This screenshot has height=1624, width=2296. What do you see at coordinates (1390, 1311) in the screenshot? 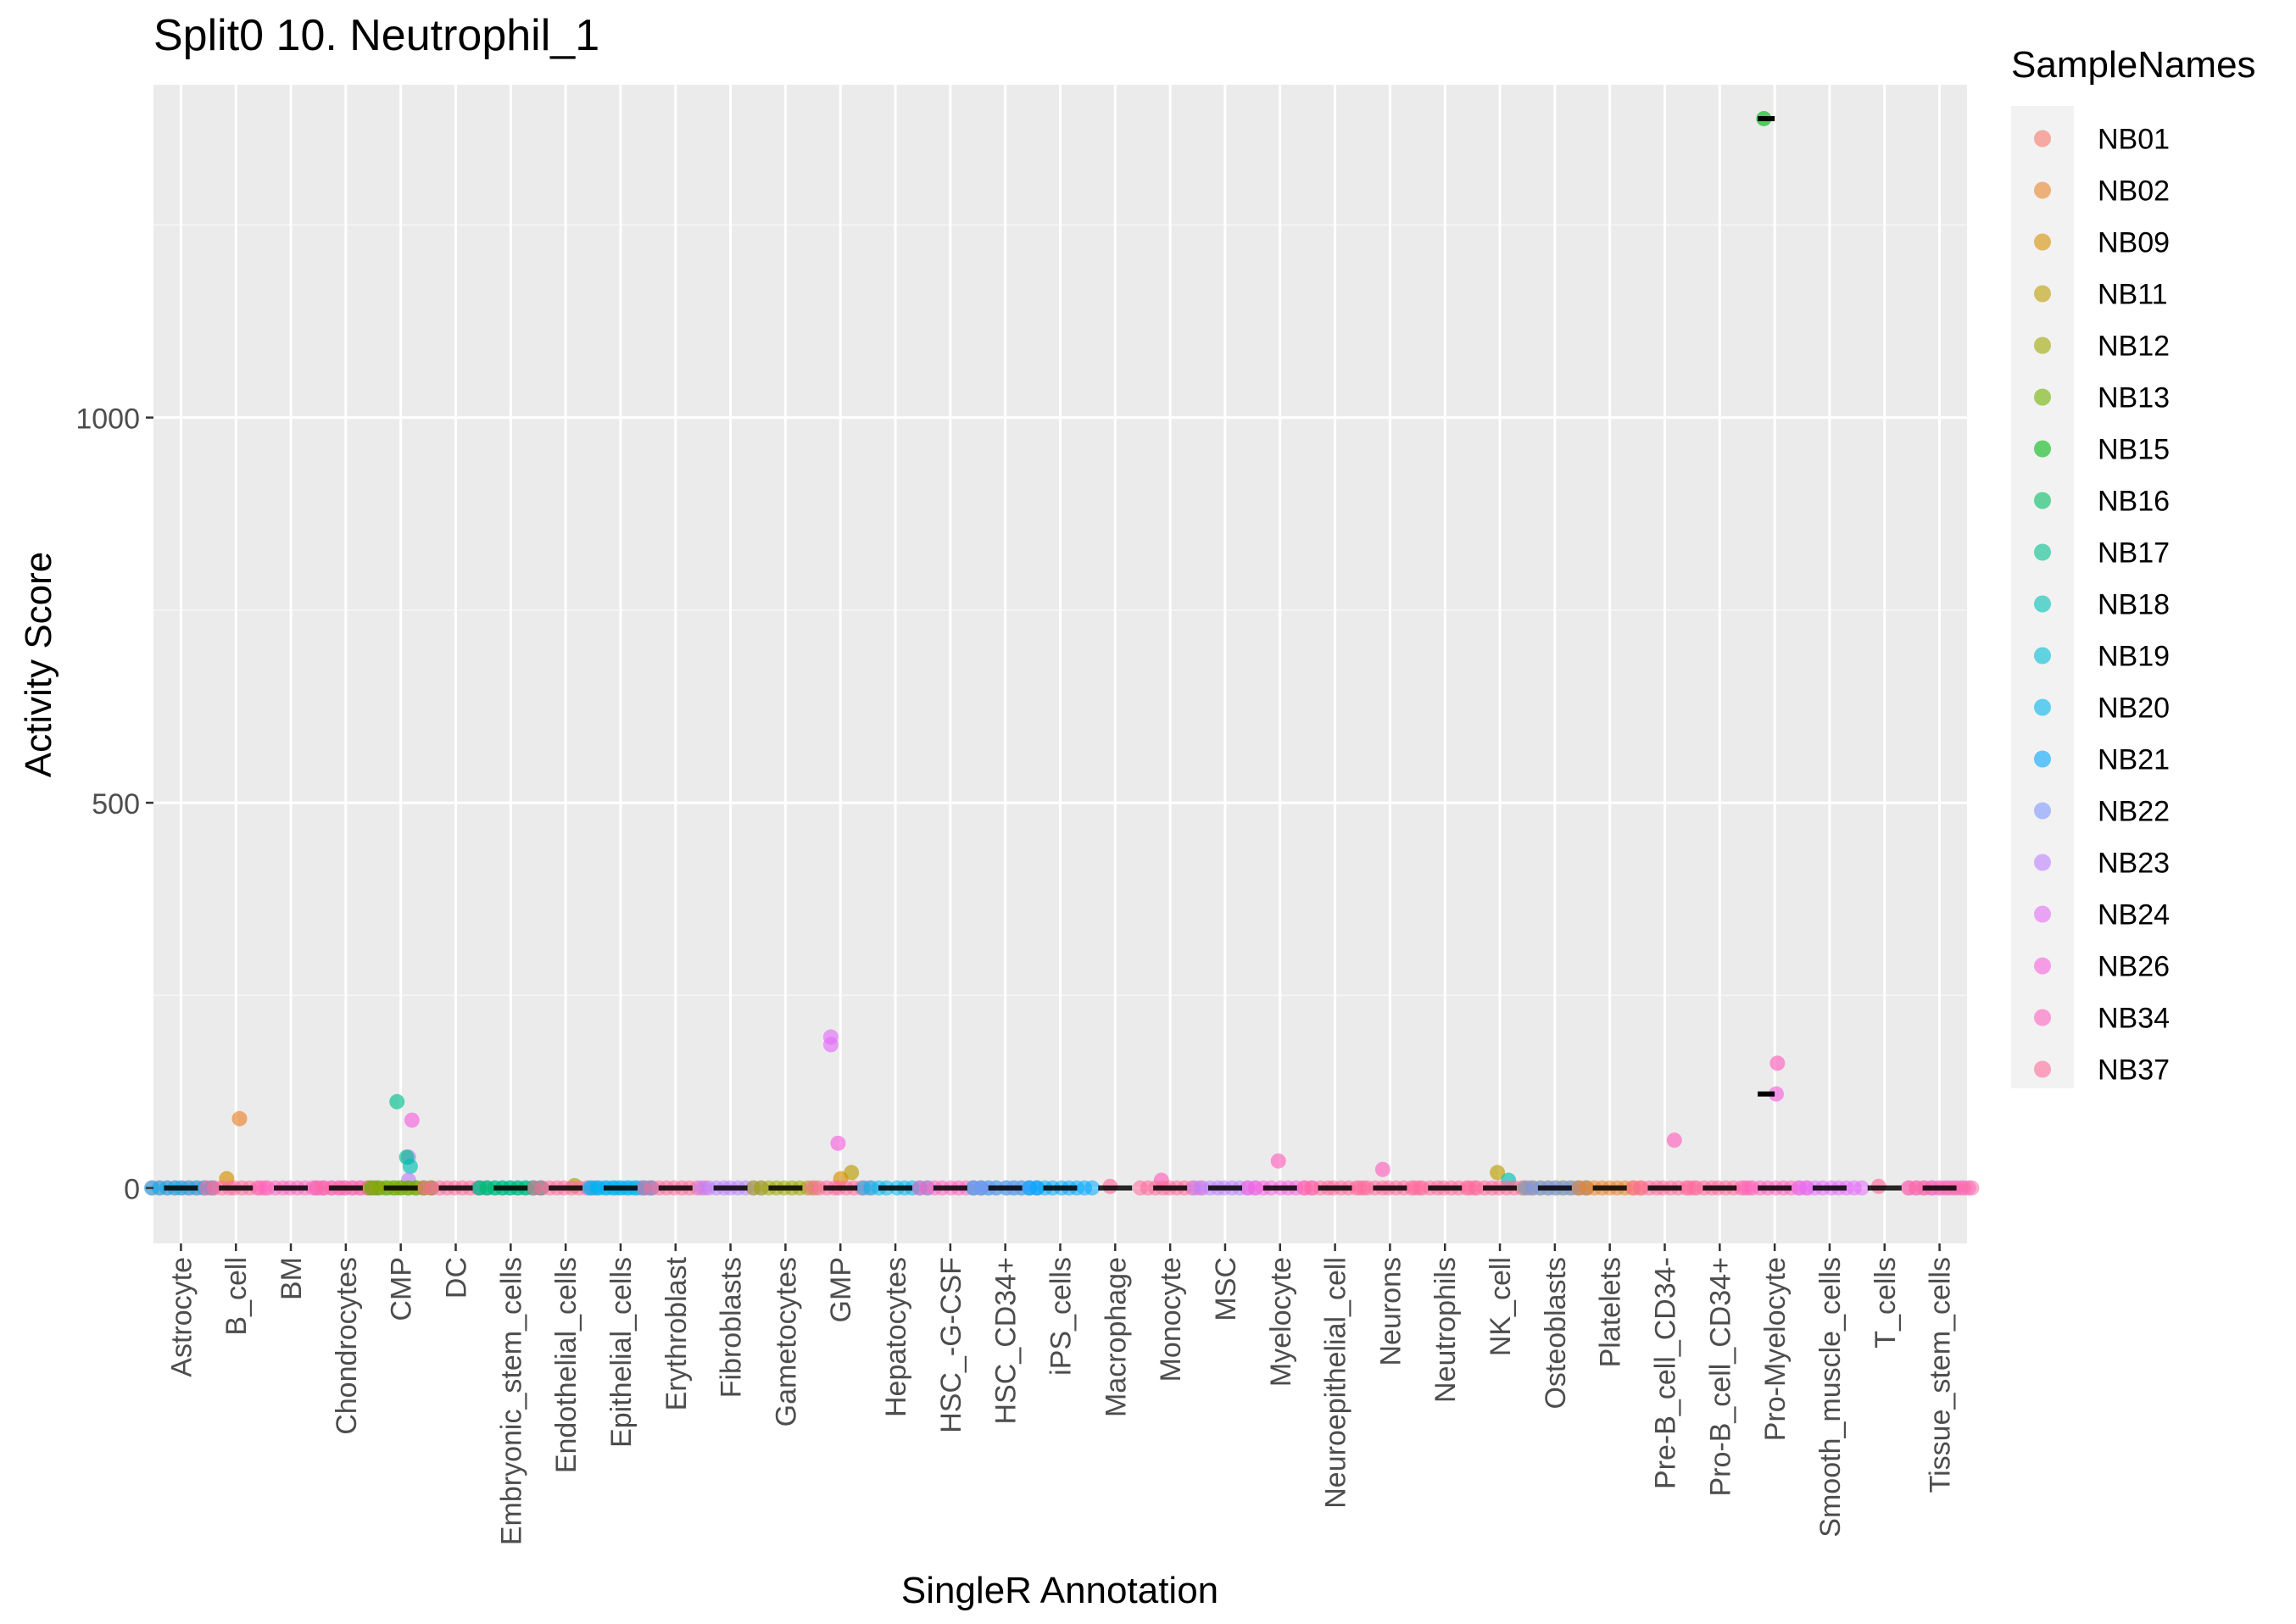
I see `x-tick-label: Neurons` at bounding box center [1390, 1311].